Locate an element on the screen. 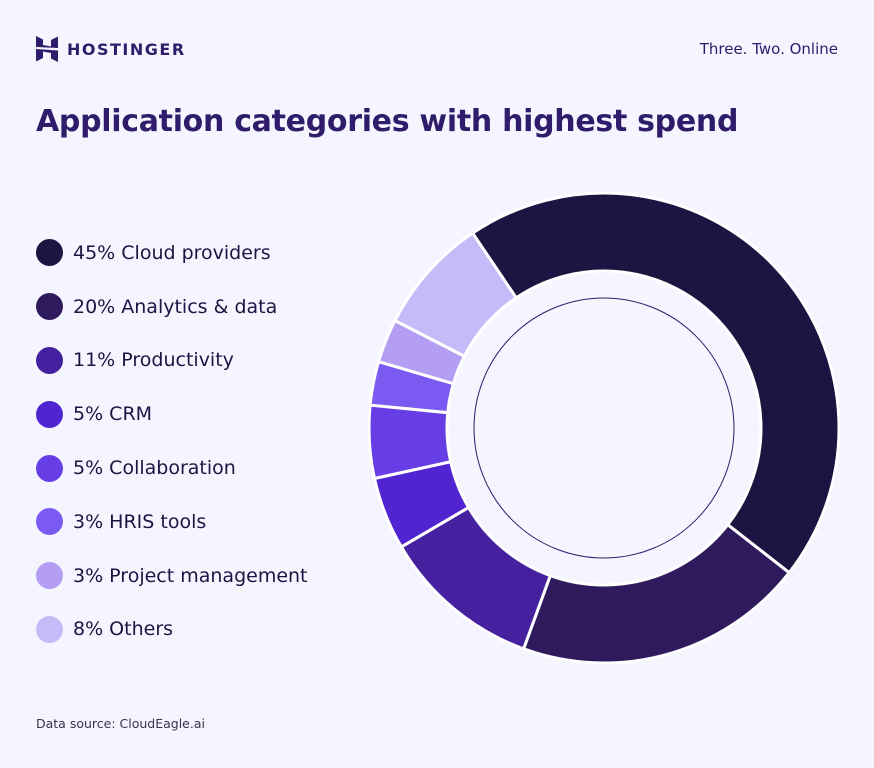 Image resolution: width=874 pixels, height=768 pixels. legend-item: 11% Productivity is located at coordinates (172, 361).